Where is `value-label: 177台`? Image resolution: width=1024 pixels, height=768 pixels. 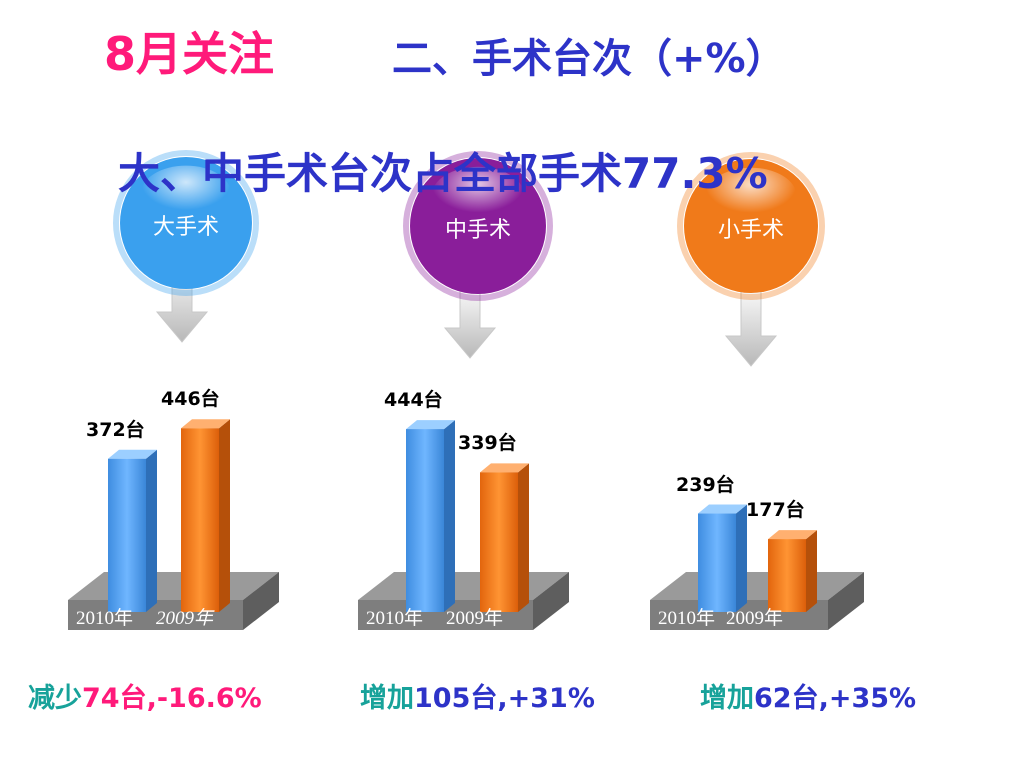
value-label: 177台 is located at coordinates (775, 510).